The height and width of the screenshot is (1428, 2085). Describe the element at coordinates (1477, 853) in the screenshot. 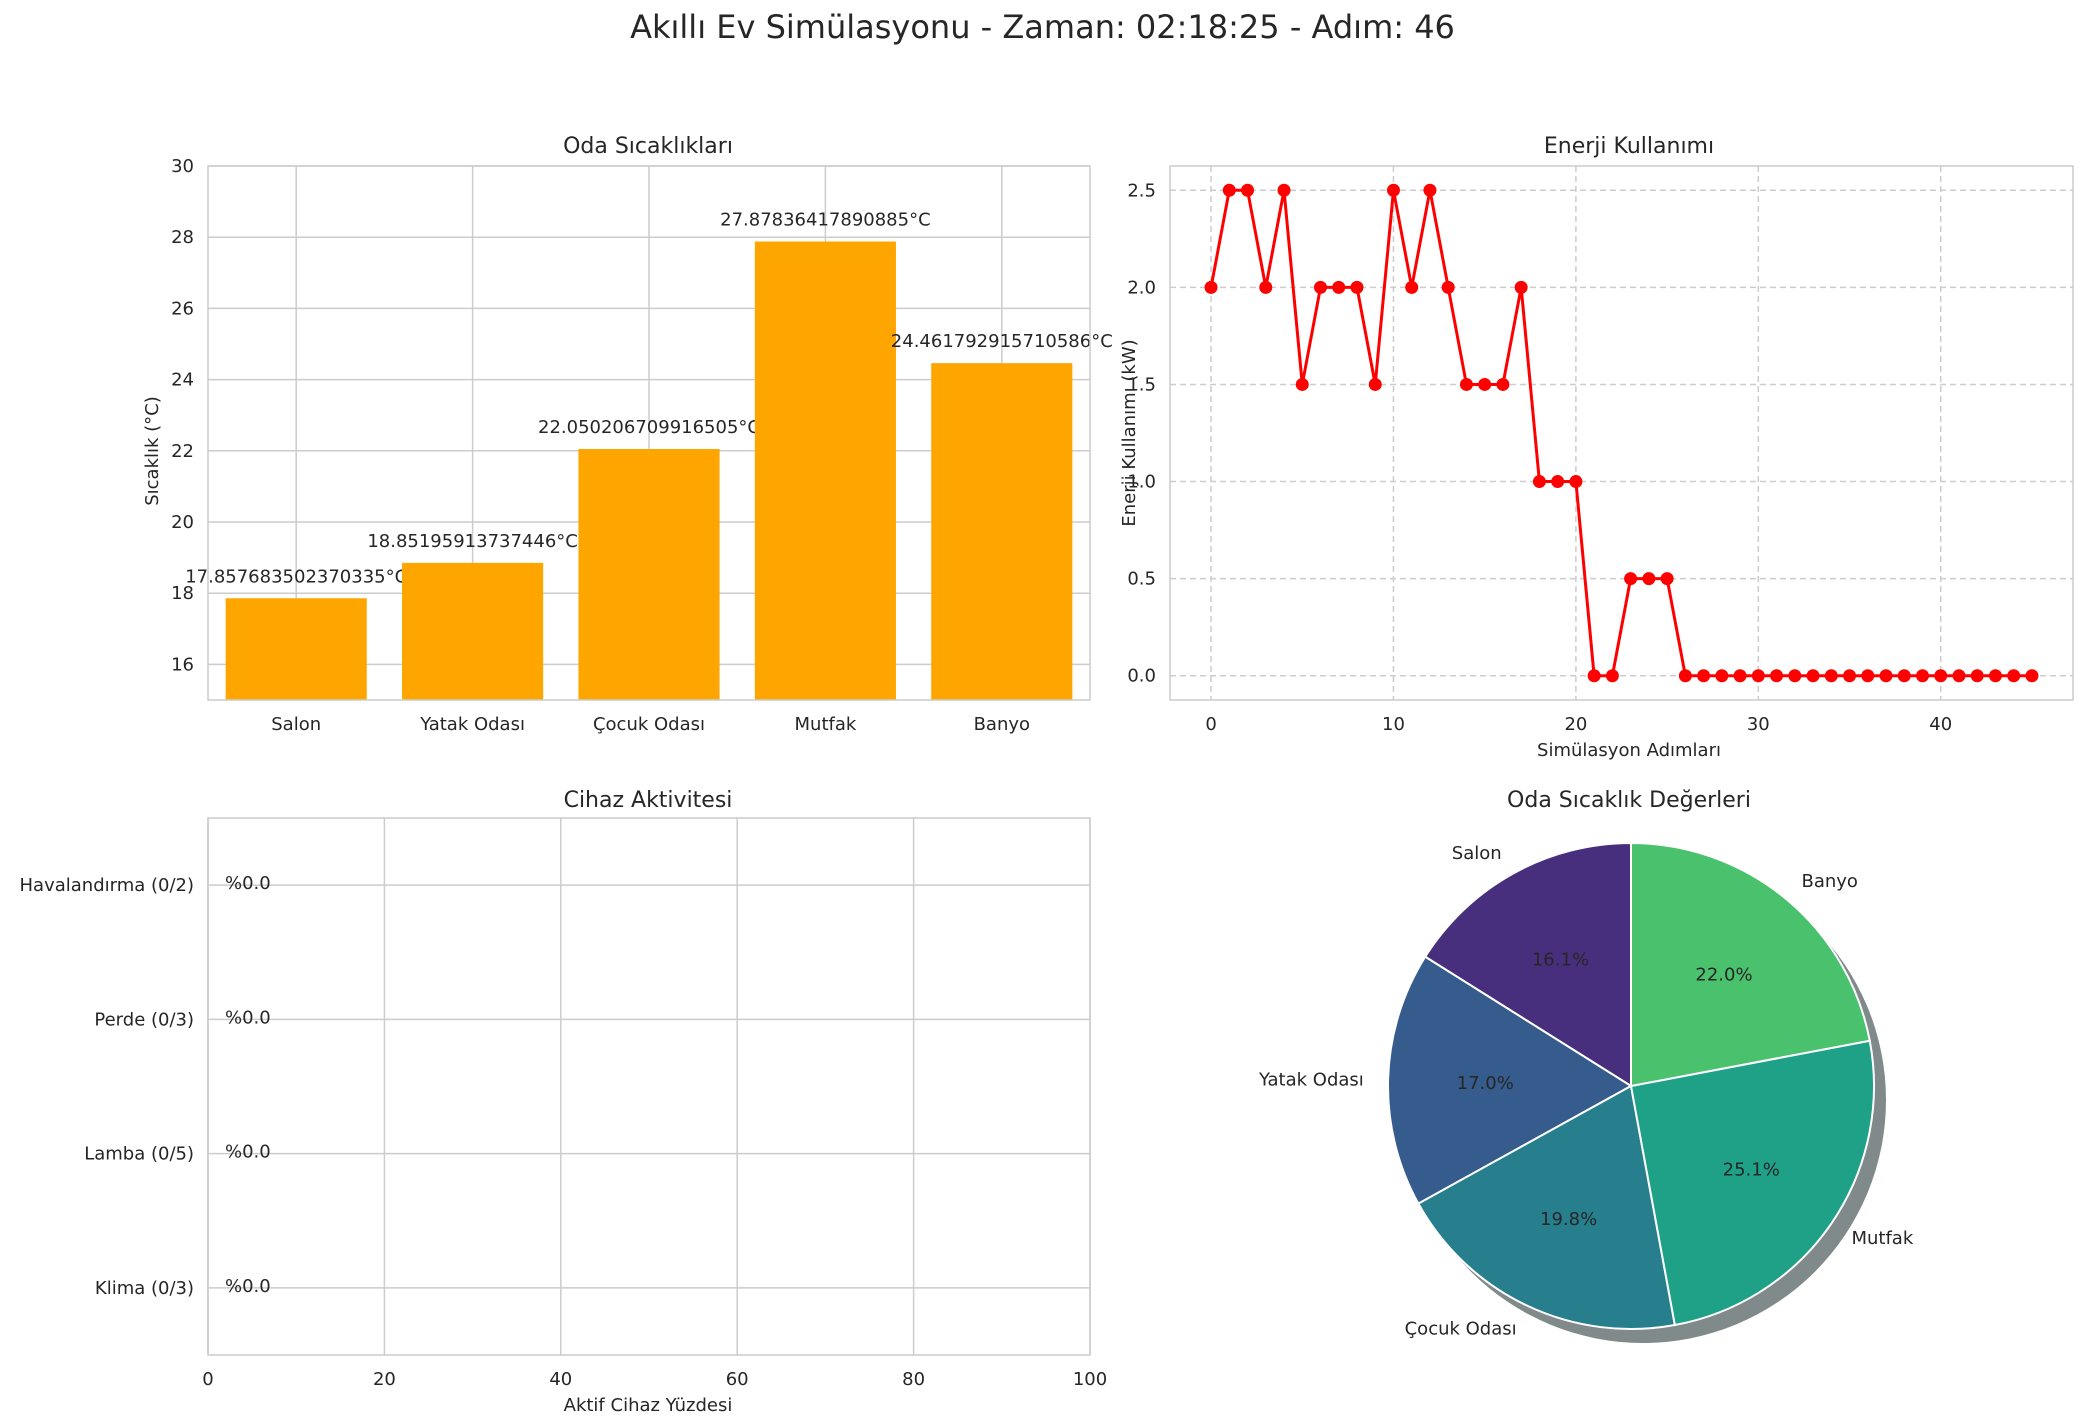

I see `pie-slice-label: Salon` at that location.